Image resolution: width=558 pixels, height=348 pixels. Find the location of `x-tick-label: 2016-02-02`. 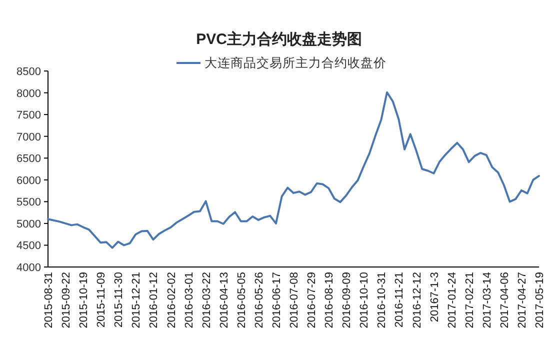

x-tick-label: 2016-02-02 is located at coordinates (172, 300).